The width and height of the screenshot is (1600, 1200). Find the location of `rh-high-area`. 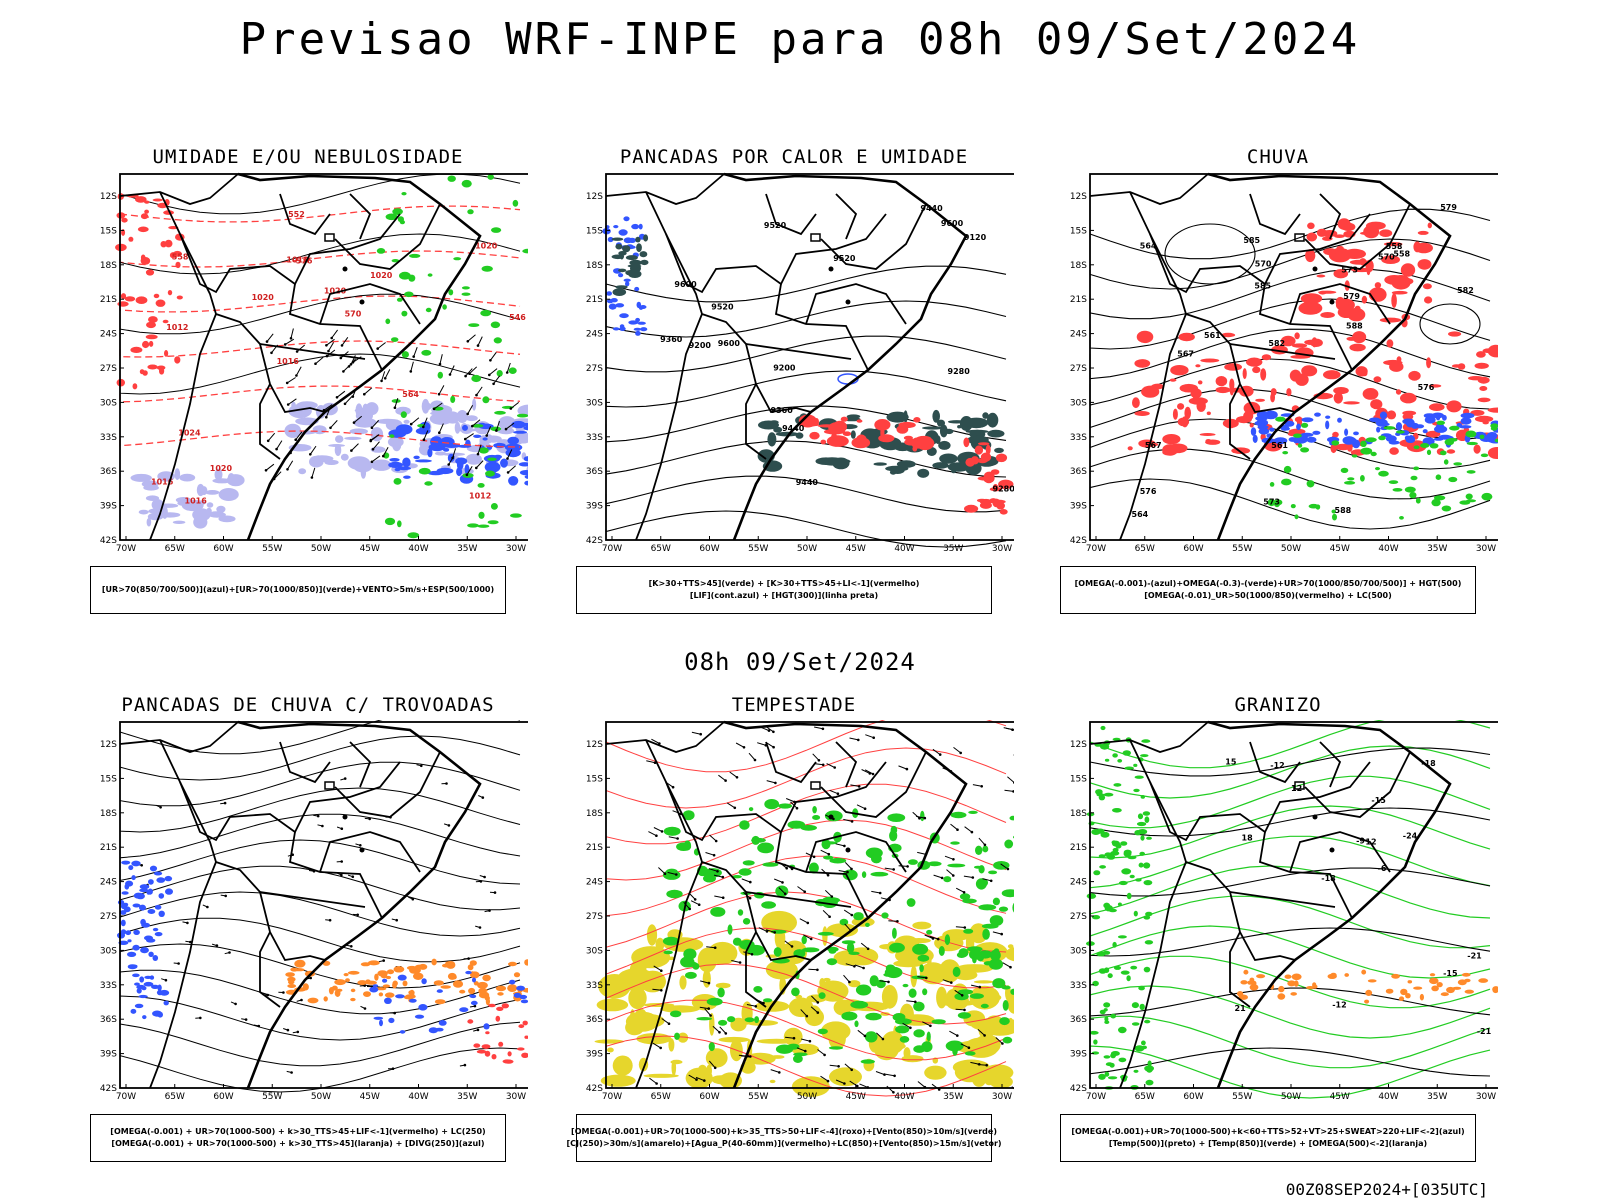

rh-high-area is located at coordinates (467, 469).